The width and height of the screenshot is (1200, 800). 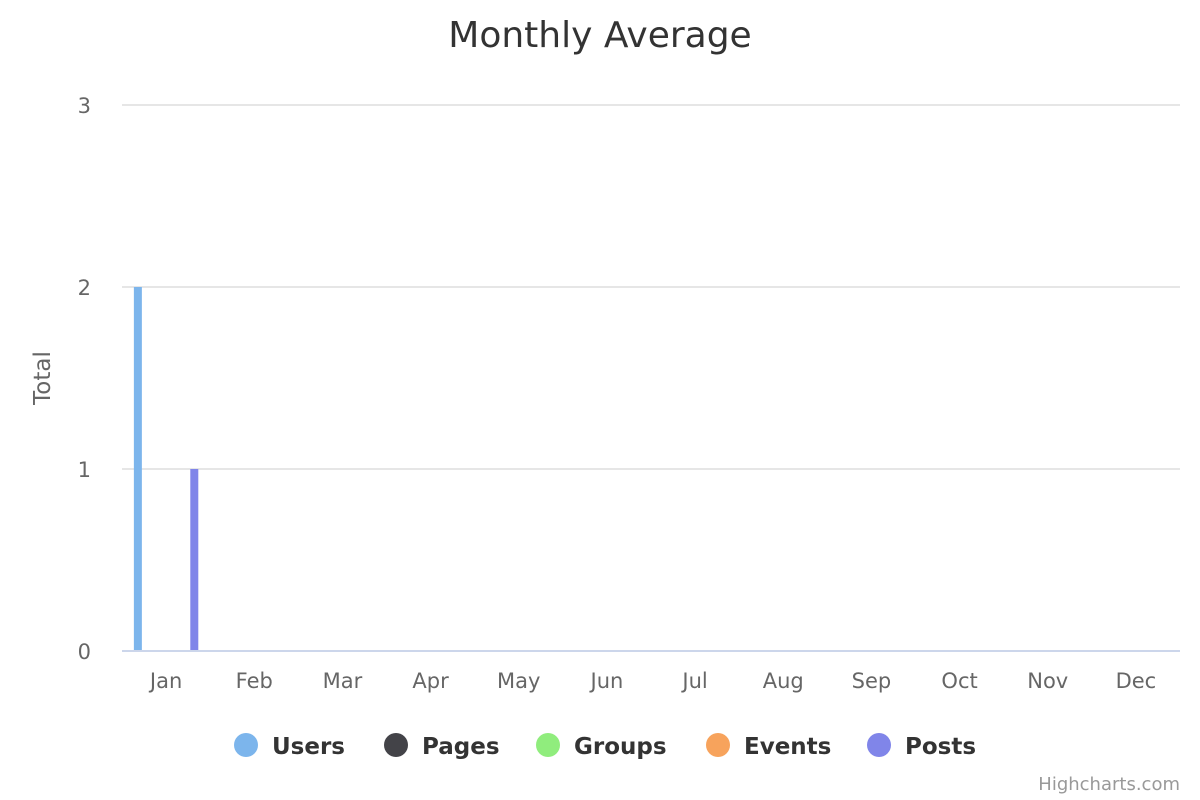 I want to click on legend-label: Posts, so click(x=940, y=747).